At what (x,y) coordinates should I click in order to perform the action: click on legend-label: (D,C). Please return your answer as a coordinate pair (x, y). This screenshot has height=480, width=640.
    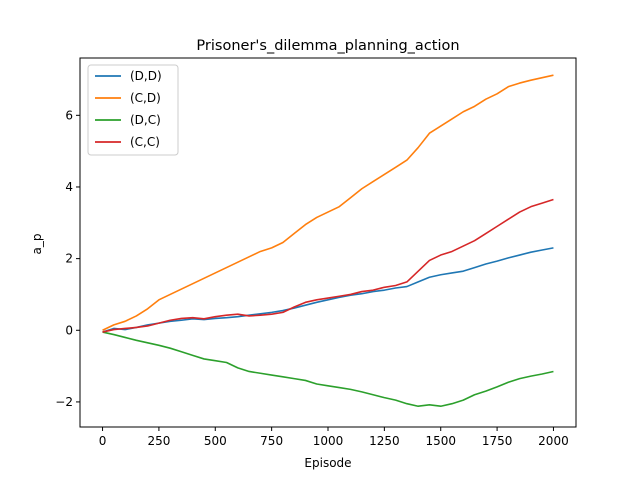
    Looking at the image, I should click on (145, 120).